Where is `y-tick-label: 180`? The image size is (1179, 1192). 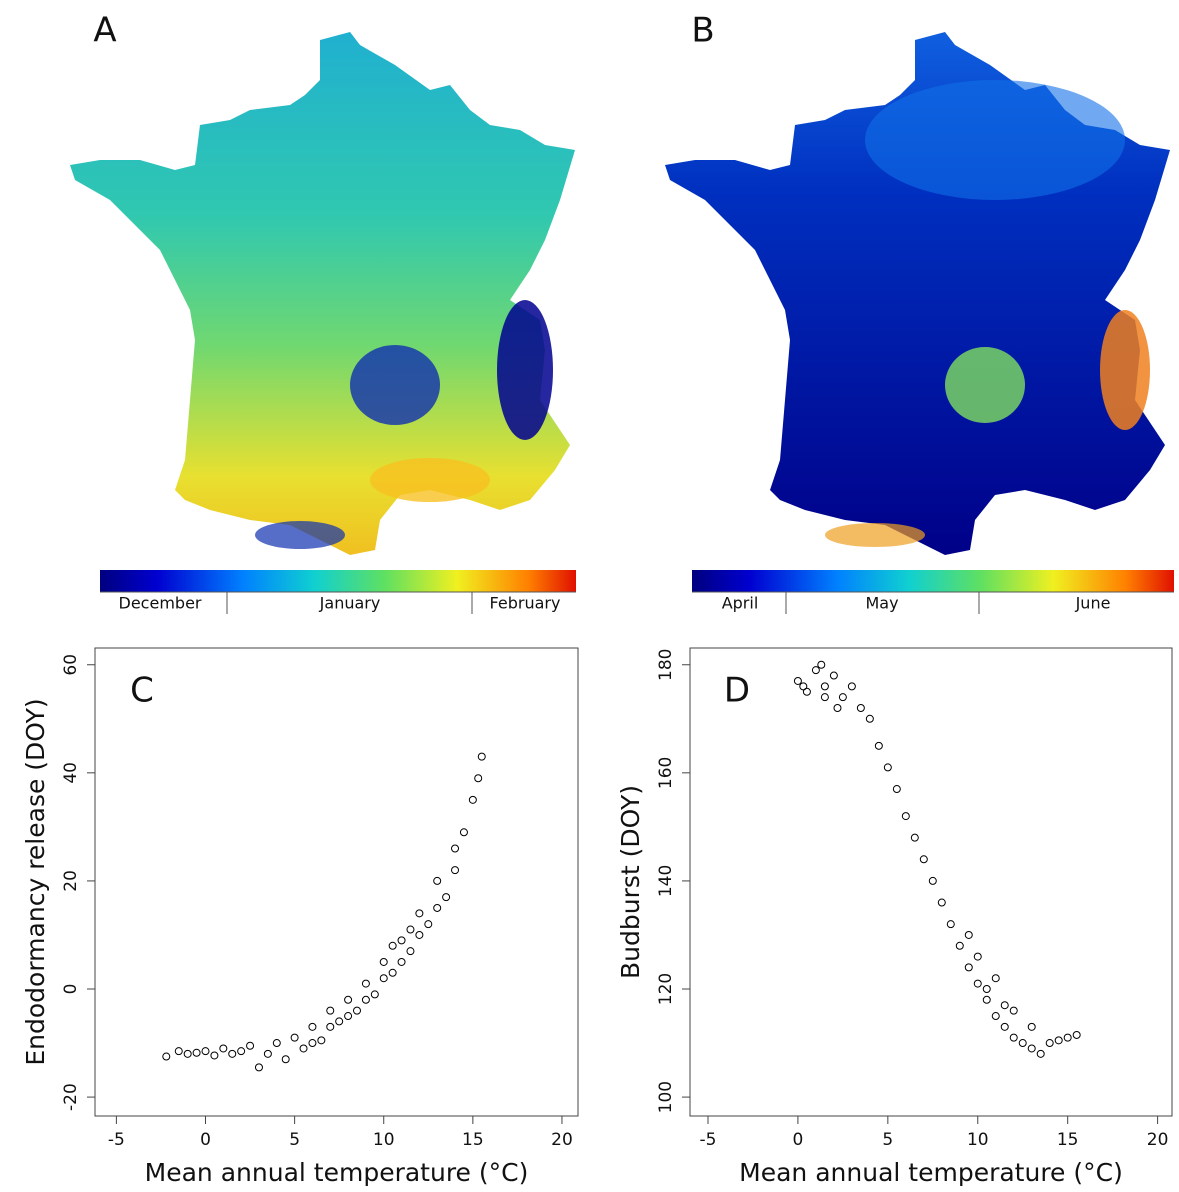
y-tick-label: 180 is located at coordinates (666, 665).